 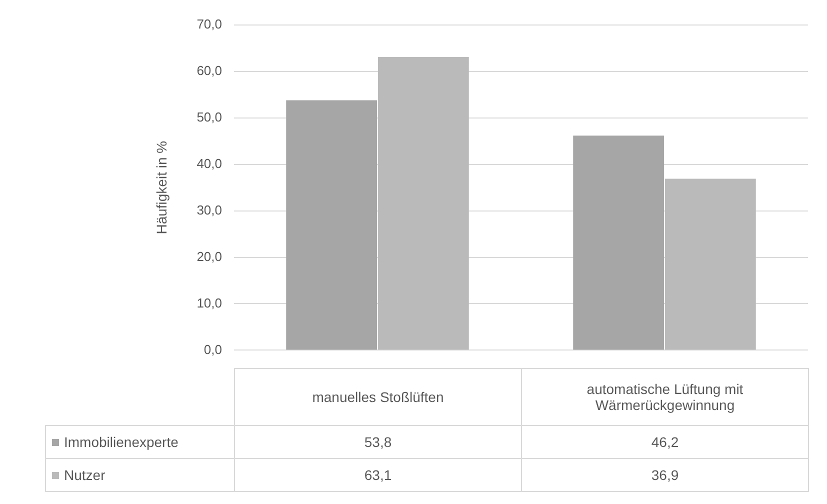 What do you see at coordinates (121, 442) in the screenshot?
I see `legend-label: Immobilienexperte` at bounding box center [121, 442].